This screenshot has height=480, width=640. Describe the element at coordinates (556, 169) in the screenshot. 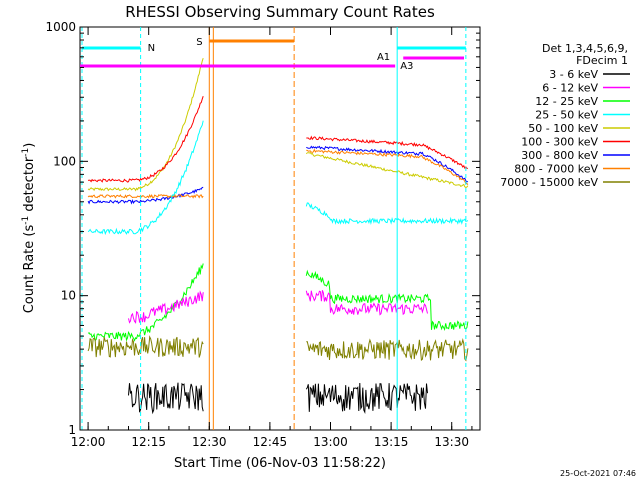

I see `legend-entry-label: 800 - 7000 keV` at that location.